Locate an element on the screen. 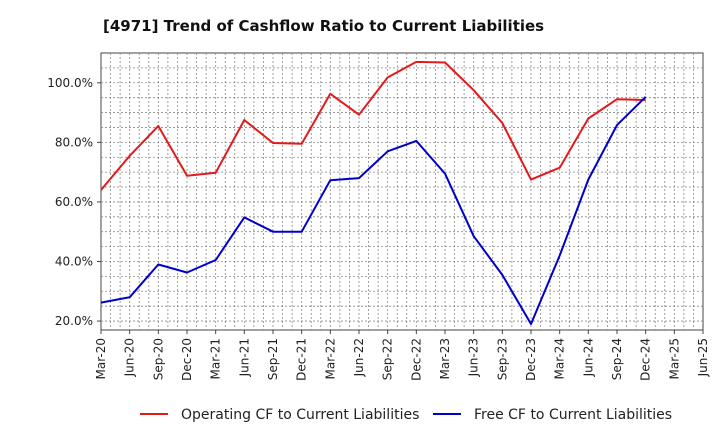  x-tick-label: Mar-23 is located at coordinates (445, 358).